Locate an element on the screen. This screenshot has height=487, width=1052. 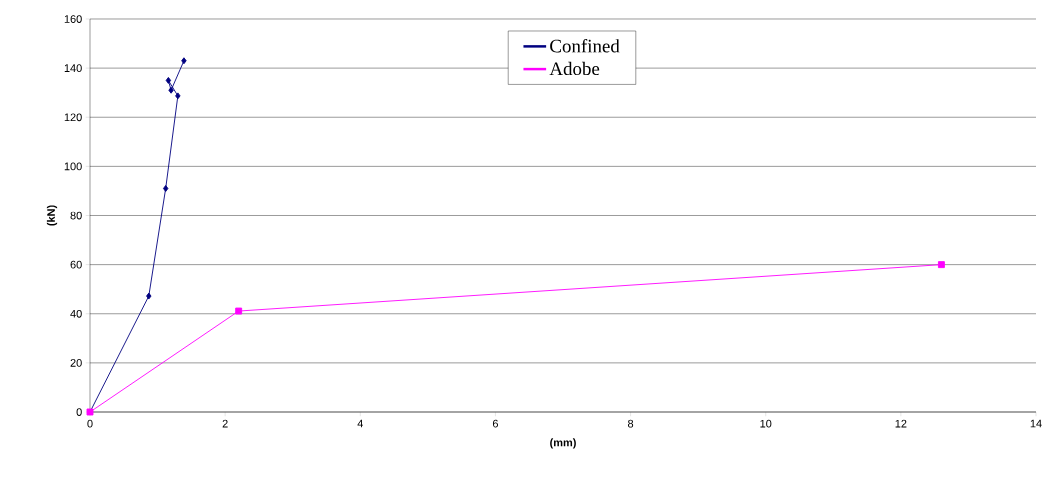
x-tick-label: 6 is located at coordinates (495, 423).